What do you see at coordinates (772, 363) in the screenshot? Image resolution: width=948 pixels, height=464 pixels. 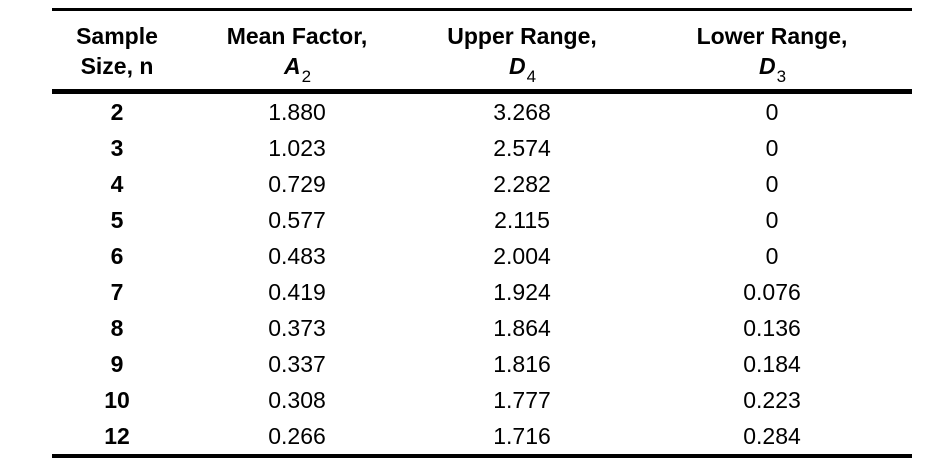 I see `cell-d3: 0.184` at bounding box center [772, 363].